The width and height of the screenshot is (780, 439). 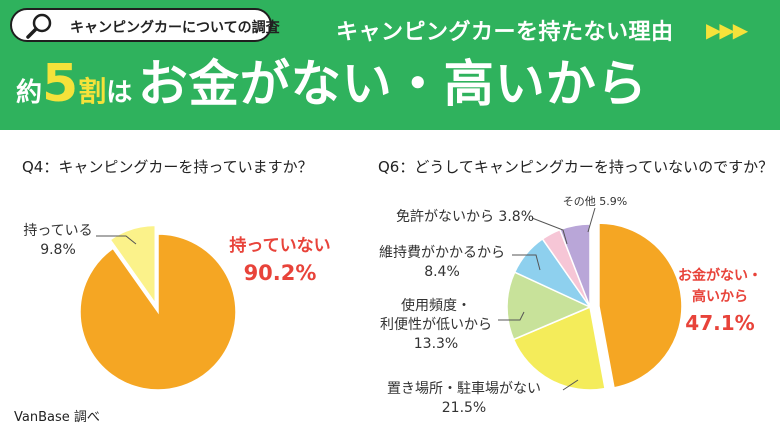 I want to click on label-q6-license: 免許がないから 3.8%, so click(x=465, y=217).